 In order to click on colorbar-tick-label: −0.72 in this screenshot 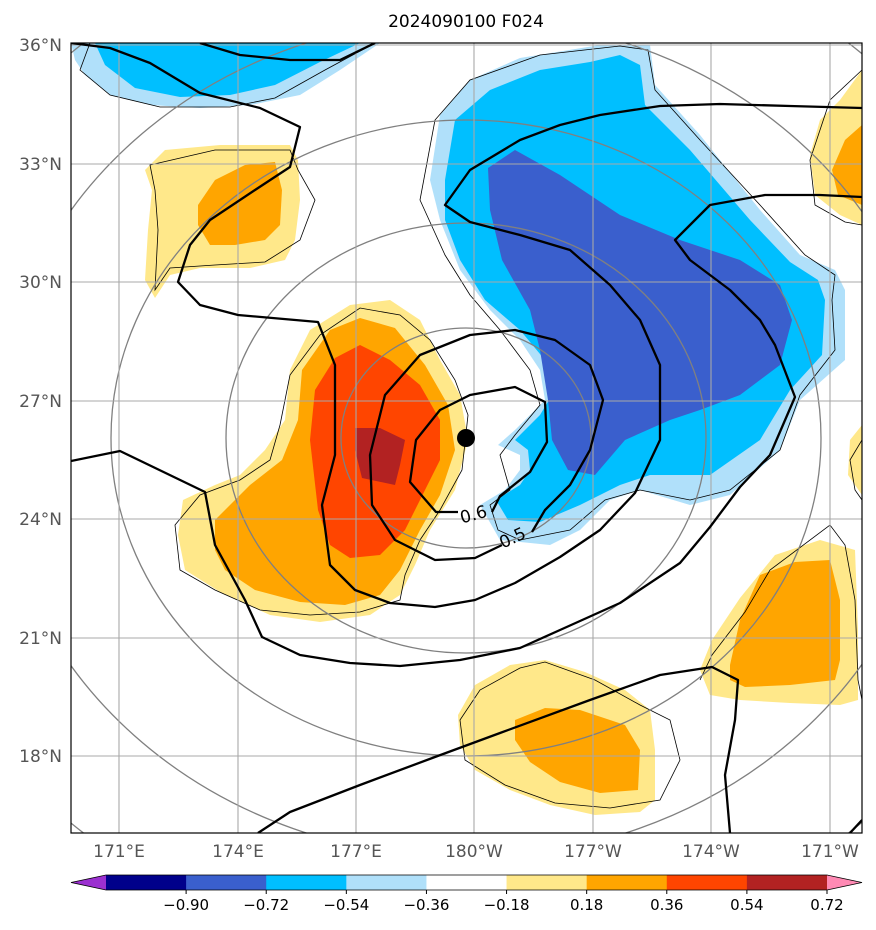, I will do `click(266, 905)`.